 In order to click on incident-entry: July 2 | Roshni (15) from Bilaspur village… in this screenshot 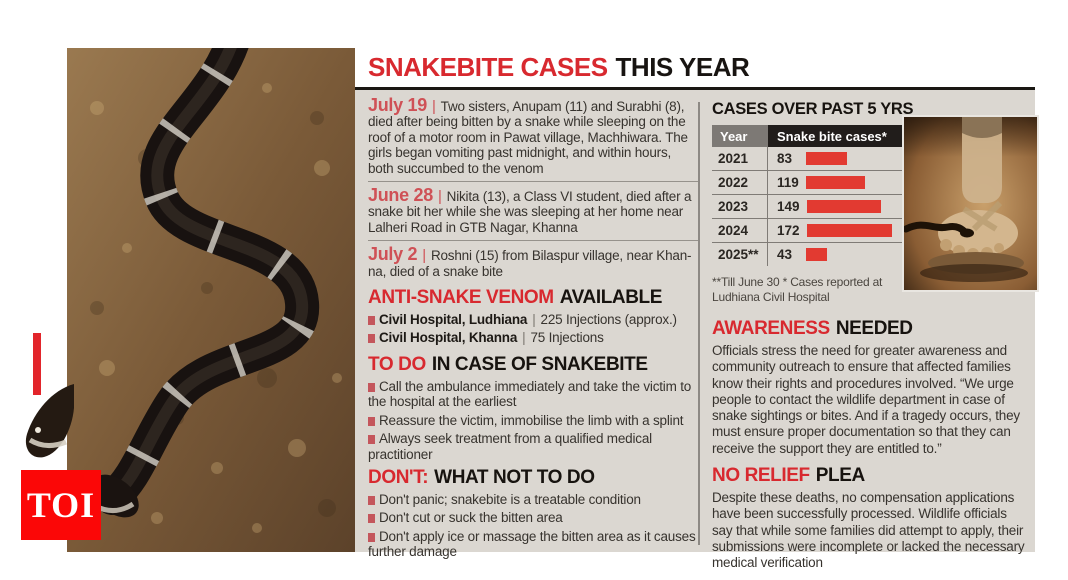, I will do `click(534, 261)`.